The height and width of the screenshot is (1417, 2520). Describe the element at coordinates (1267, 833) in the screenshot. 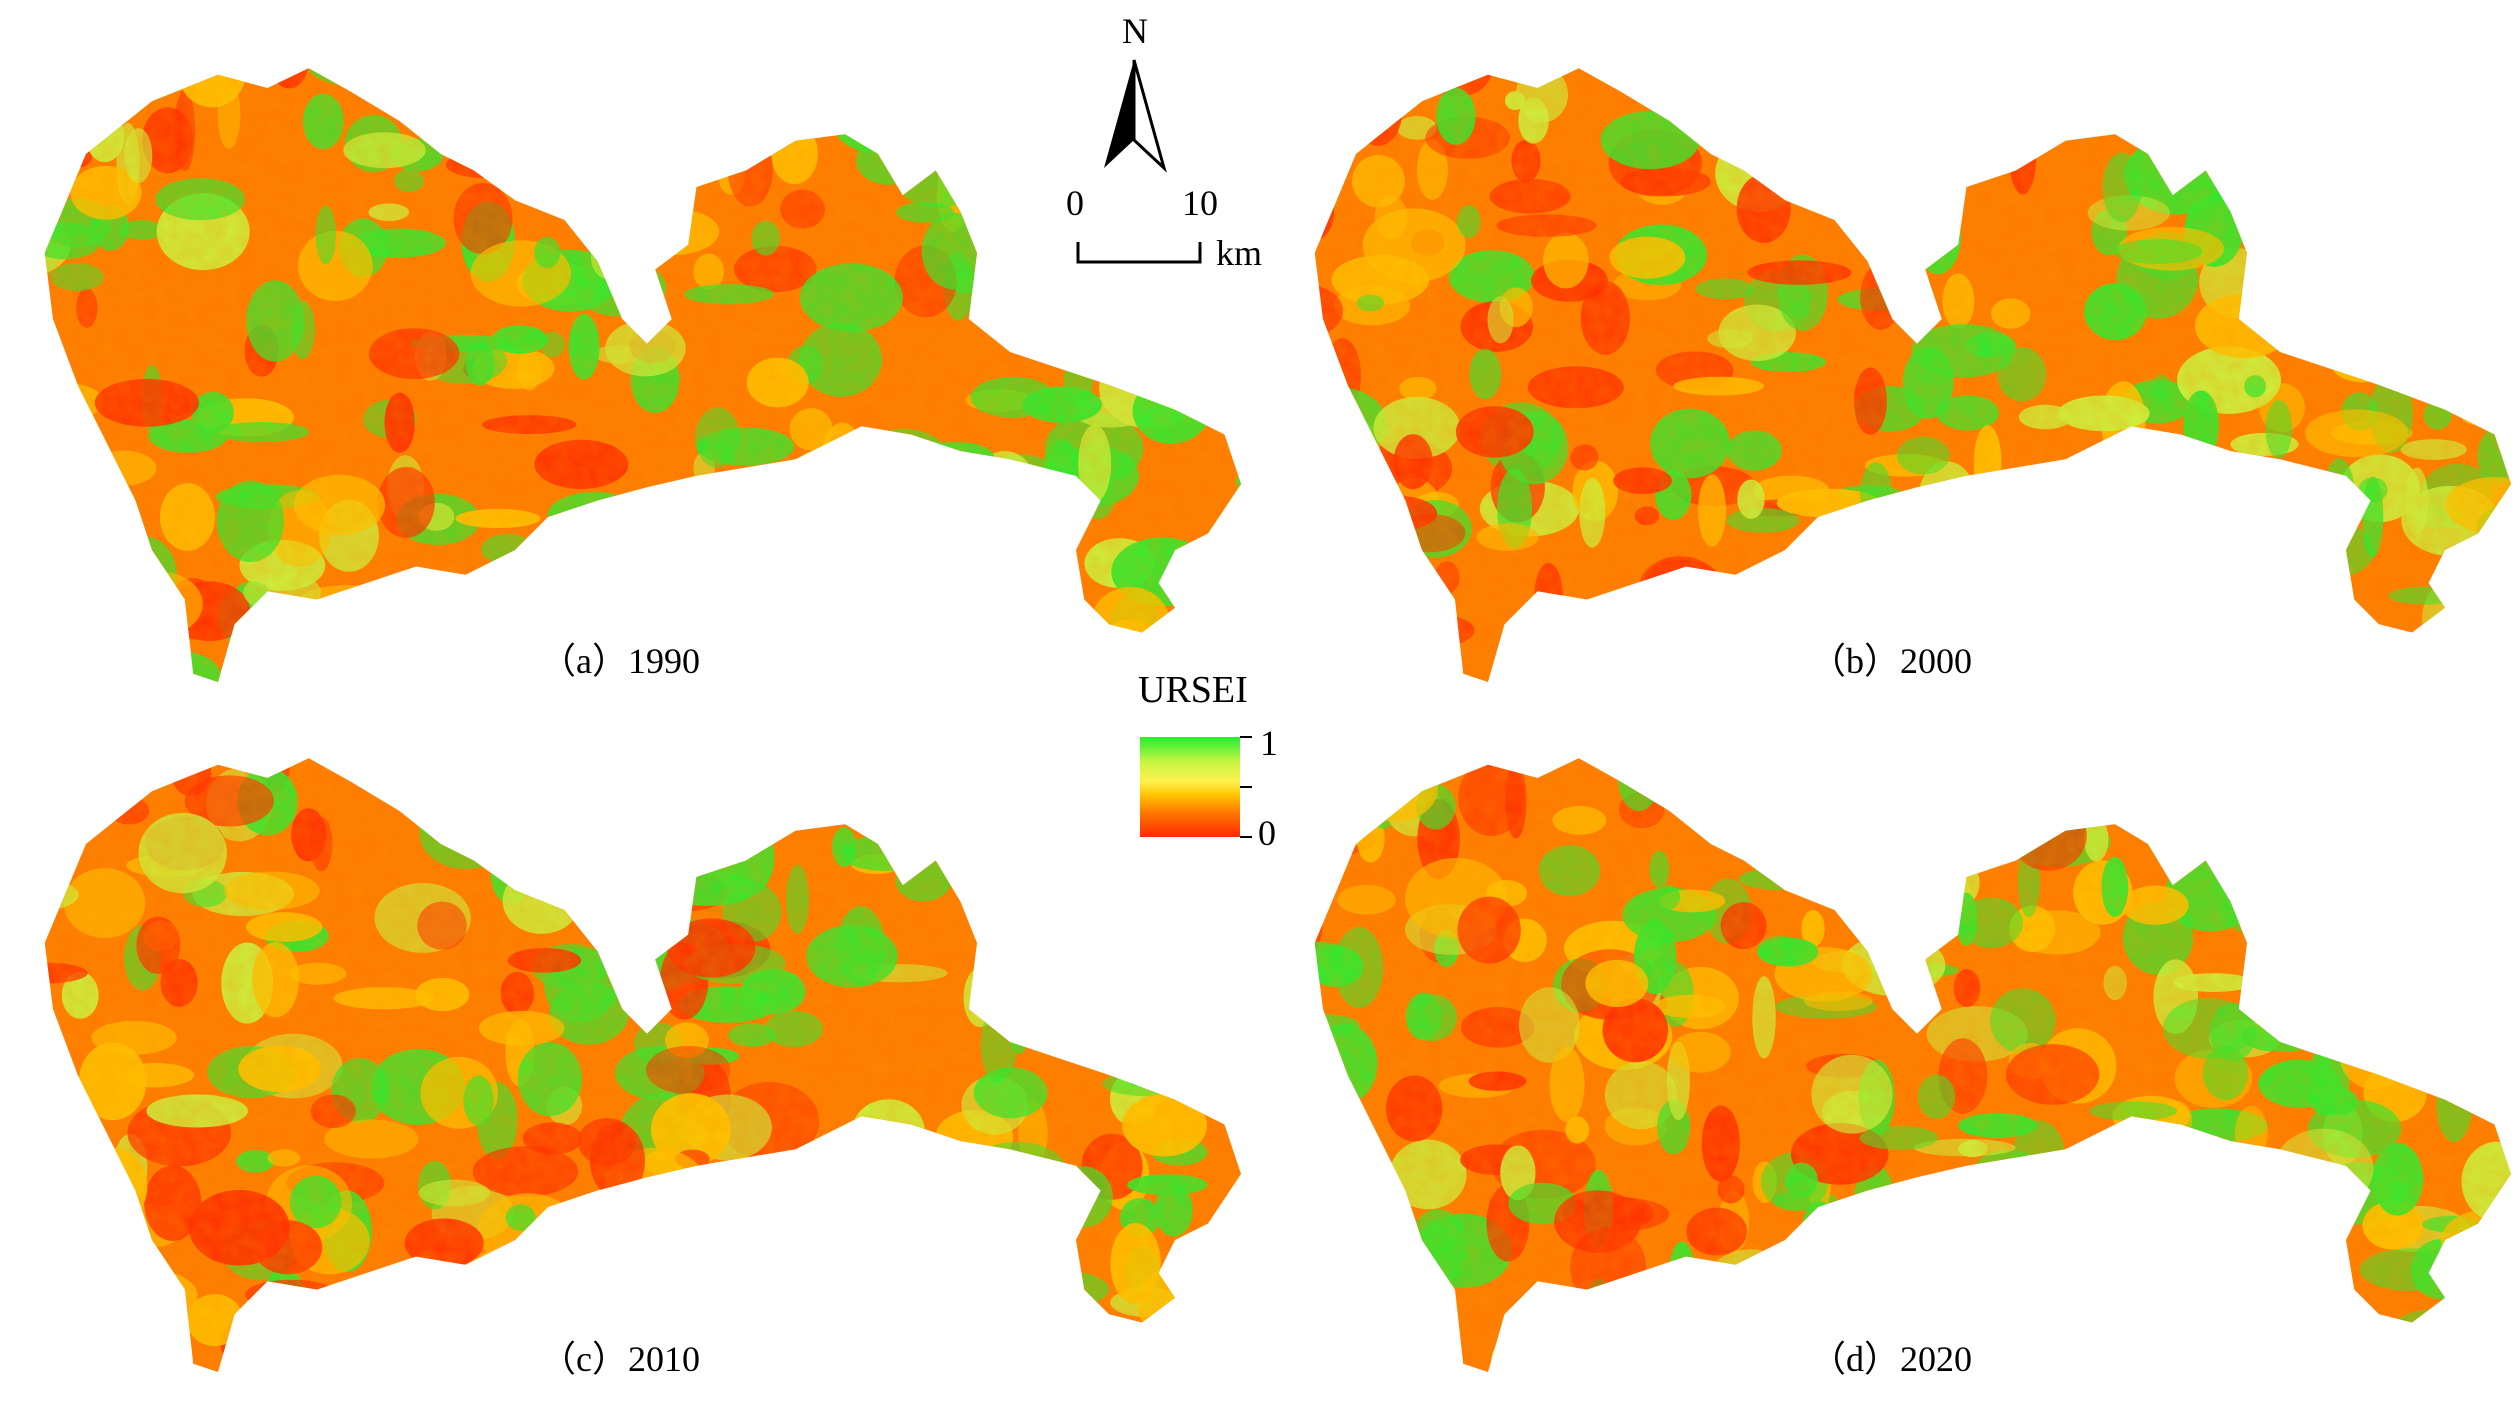

I see `legend-min-label: 0` at that location.